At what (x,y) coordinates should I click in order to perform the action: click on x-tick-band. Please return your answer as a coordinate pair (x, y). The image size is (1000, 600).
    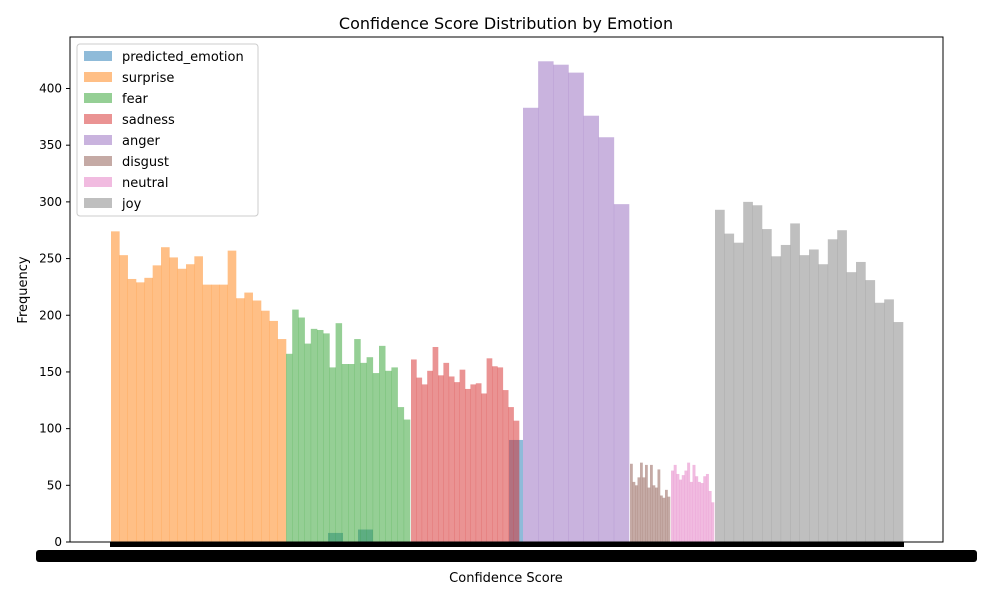
    Looking at the image, I should click on (506, 552).